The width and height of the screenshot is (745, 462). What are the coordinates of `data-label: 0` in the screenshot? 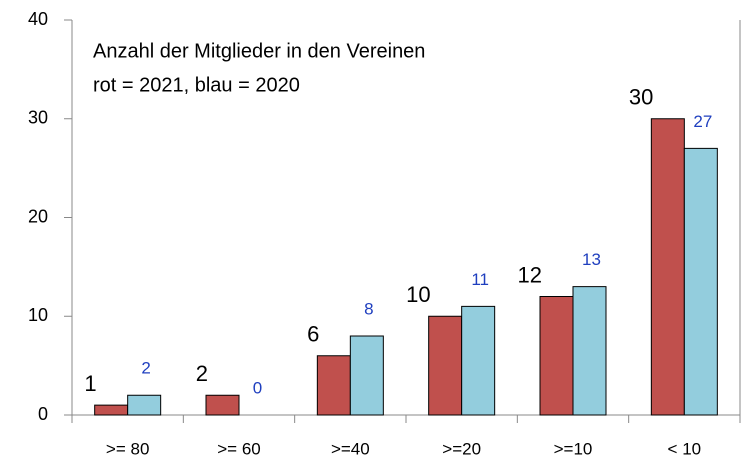 It's located at (257, 387).